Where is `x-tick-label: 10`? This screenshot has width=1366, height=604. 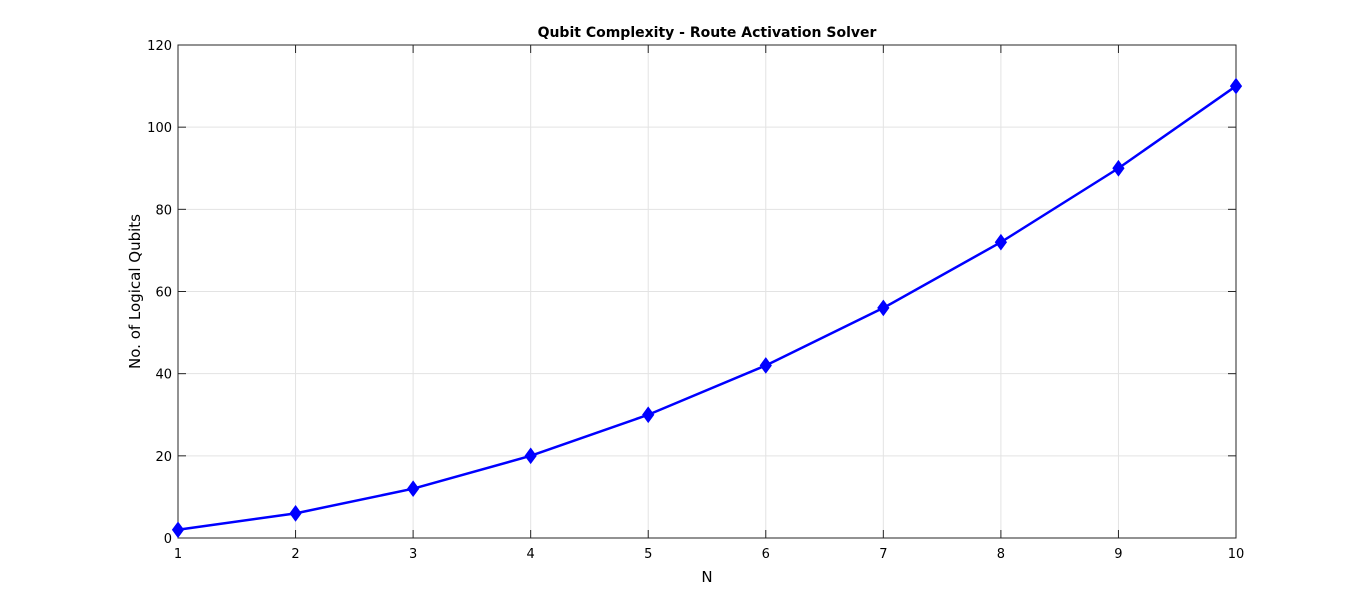 x-tick-label: 10 is located at coordinates (1236, 554).